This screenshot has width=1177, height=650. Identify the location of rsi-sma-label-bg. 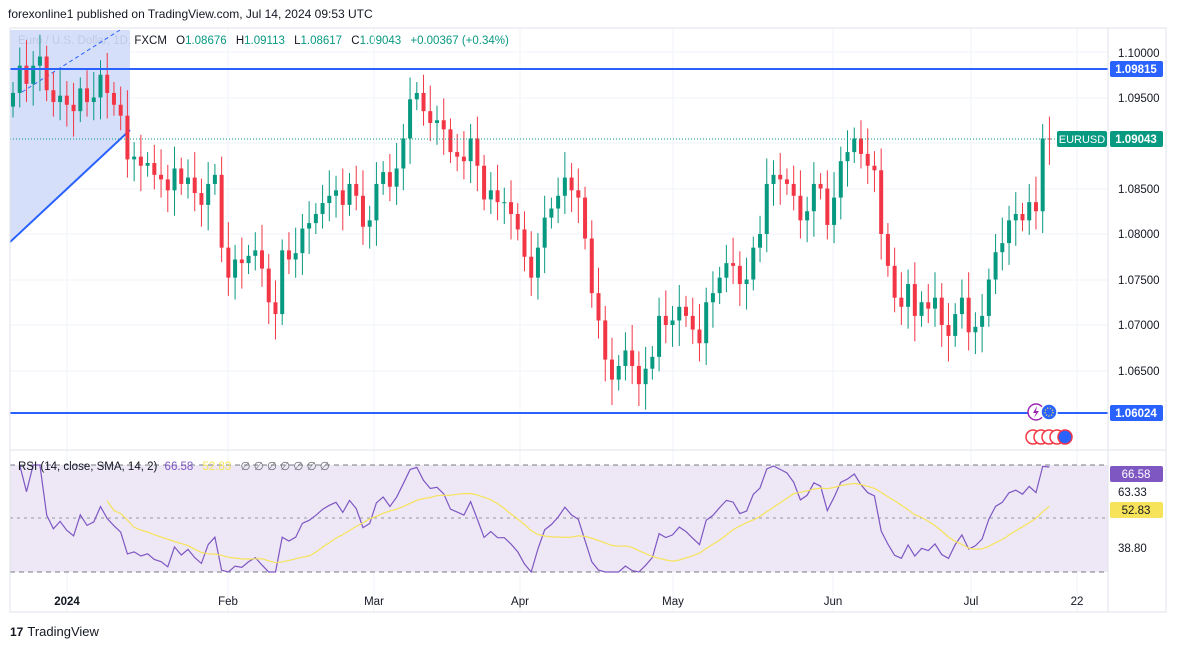
(1136, 510).